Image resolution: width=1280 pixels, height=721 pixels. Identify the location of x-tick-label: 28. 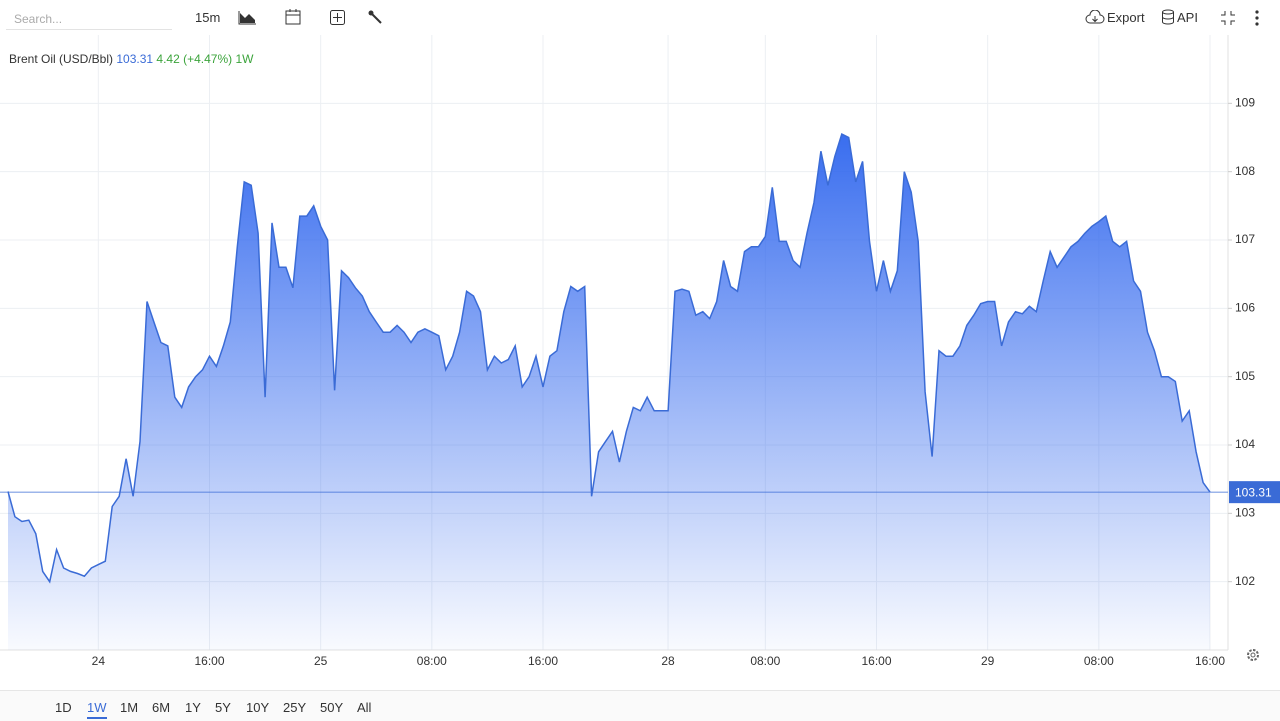
(668, 661).